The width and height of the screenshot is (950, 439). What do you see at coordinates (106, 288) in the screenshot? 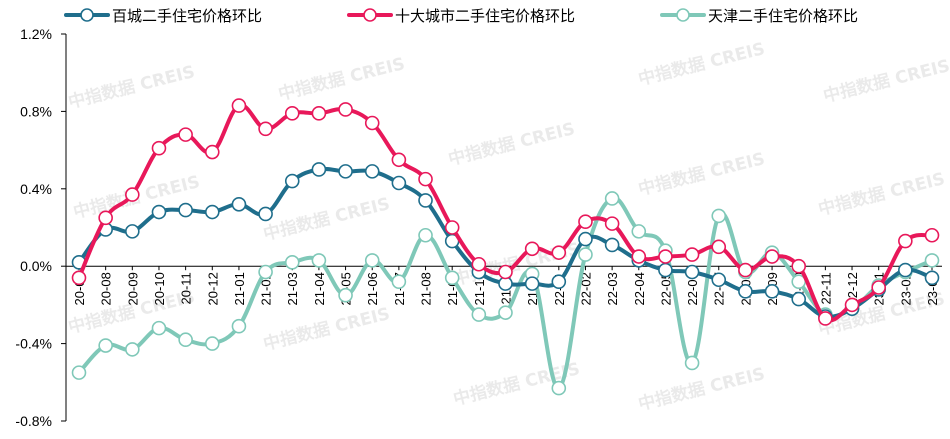
I see `x-tick-label: 20-08` at bounding box center [106, 288].